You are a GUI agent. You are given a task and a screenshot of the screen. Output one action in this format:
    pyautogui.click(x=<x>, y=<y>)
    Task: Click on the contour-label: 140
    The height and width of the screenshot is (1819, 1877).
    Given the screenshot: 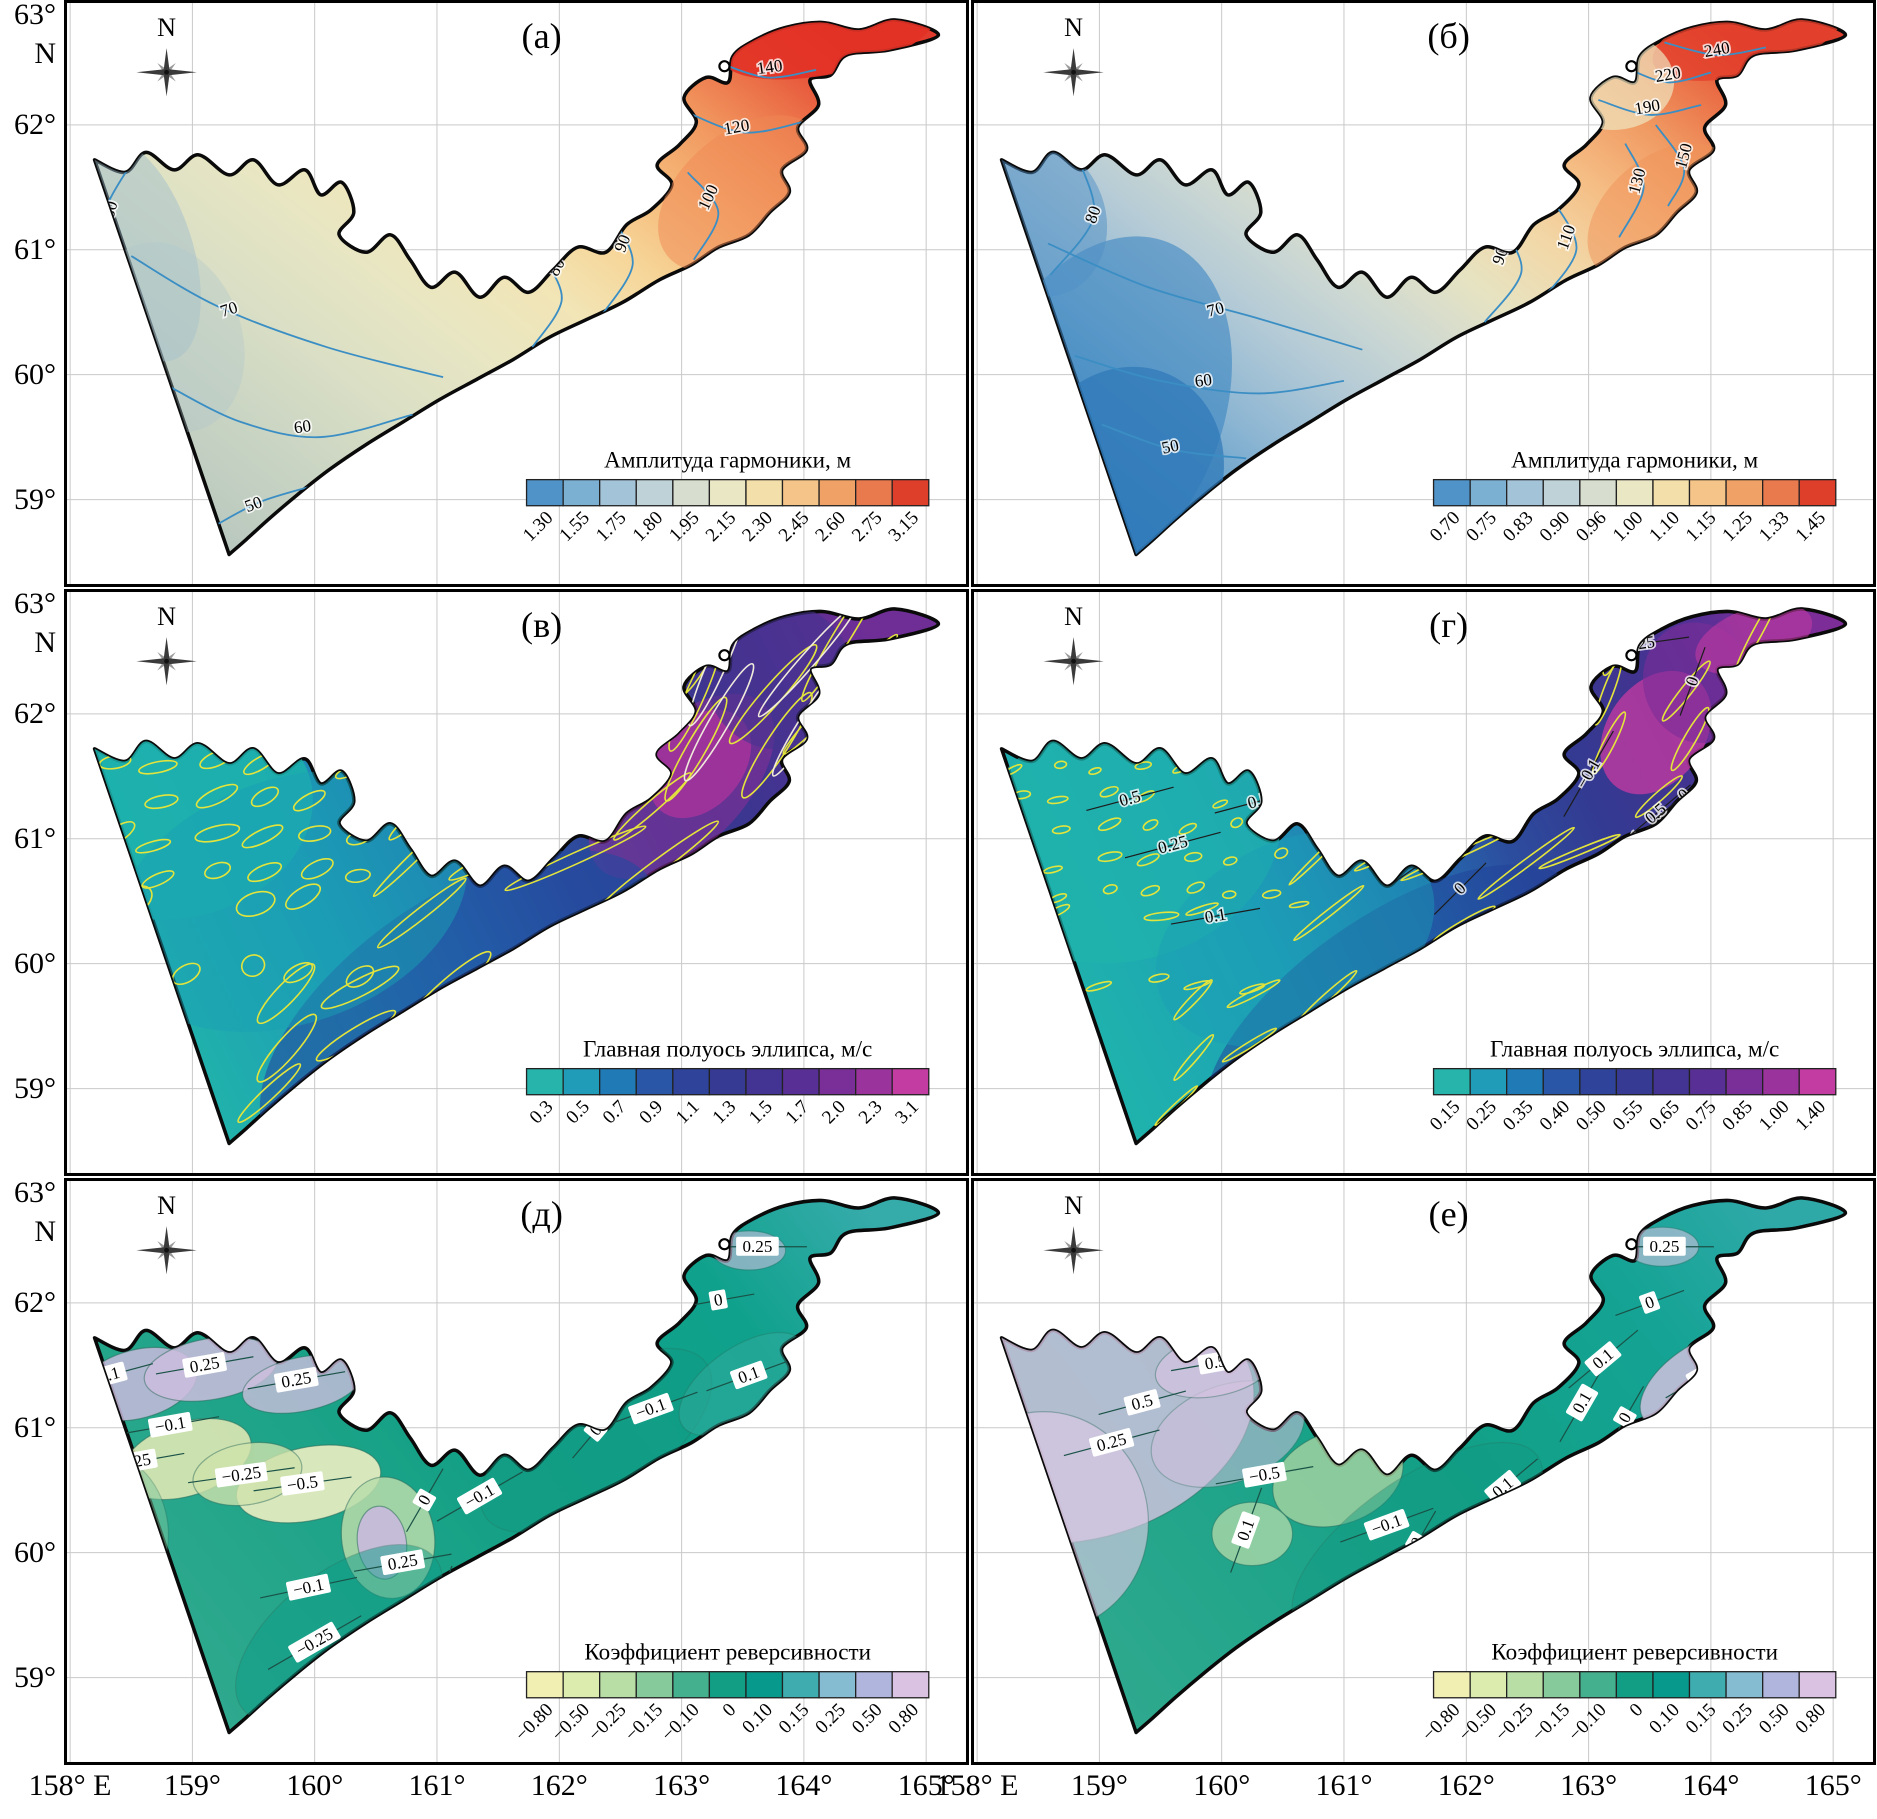 What is the action you would take?
    pyautogui.click(x=770, y=67)
    